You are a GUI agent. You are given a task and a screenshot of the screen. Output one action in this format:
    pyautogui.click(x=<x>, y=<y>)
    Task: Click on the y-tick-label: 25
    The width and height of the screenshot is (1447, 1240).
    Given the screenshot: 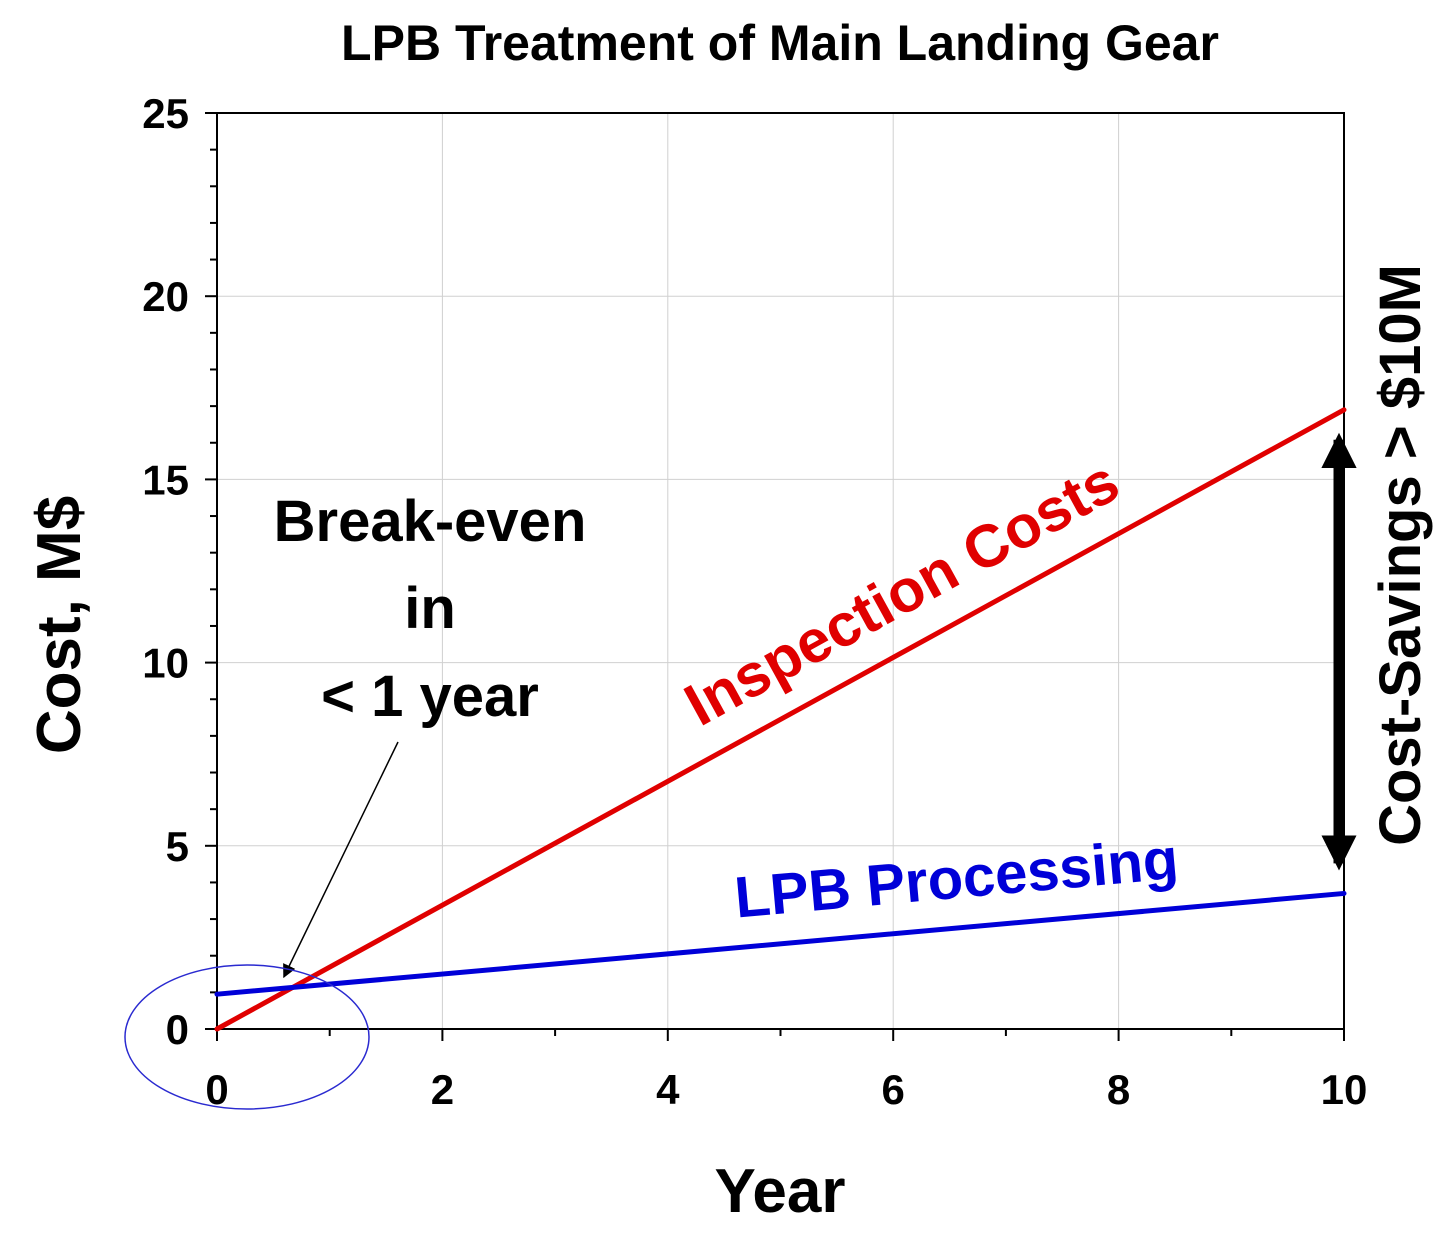 What is the action you would take?
    pyautogui.click(x=165, y=113)
    